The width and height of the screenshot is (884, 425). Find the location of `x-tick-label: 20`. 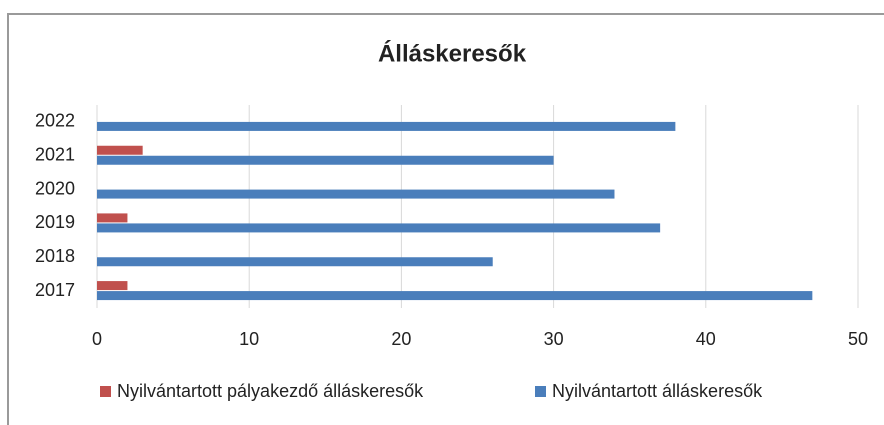

x-tick-label: 20 is located at coordinates (401, 339).